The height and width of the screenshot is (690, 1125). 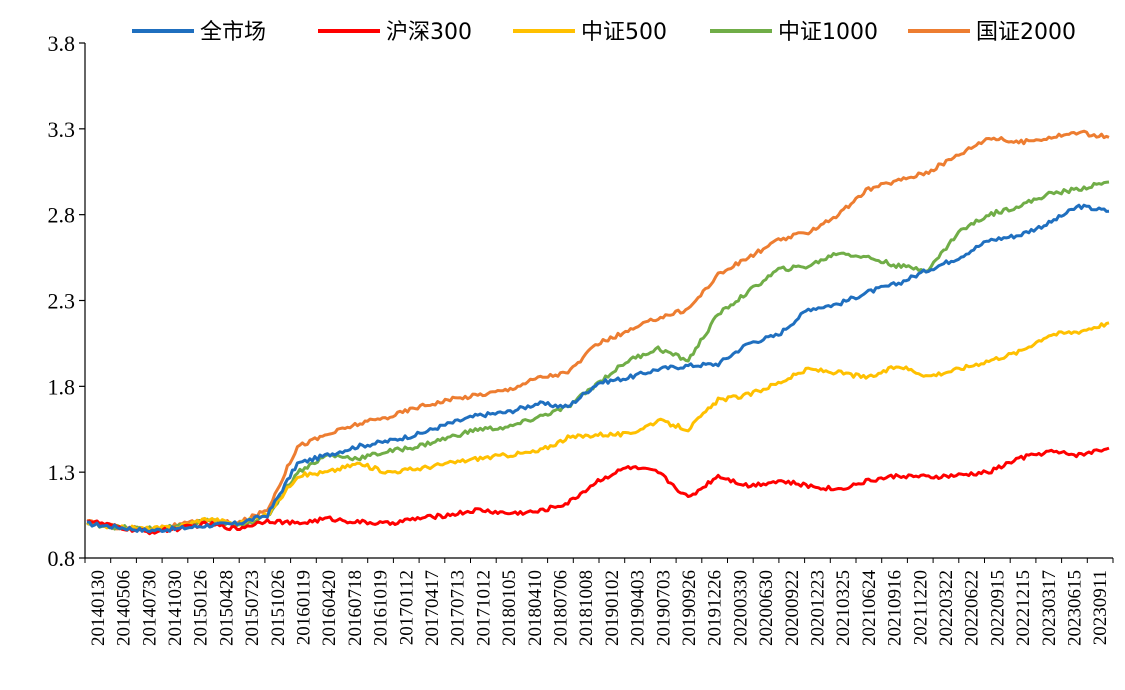 I want to click on y-tick-label: 2.8, so click(x=62, y=215).